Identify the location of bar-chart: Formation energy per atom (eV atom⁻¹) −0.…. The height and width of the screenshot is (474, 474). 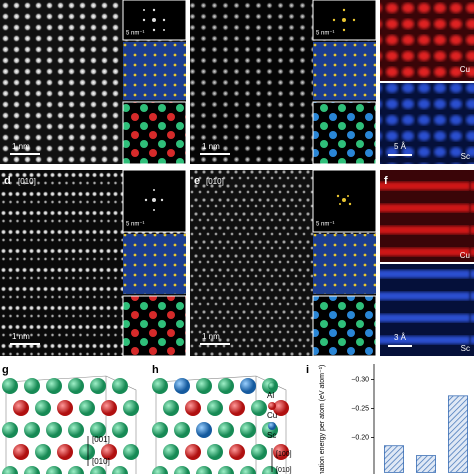
(393, 419).